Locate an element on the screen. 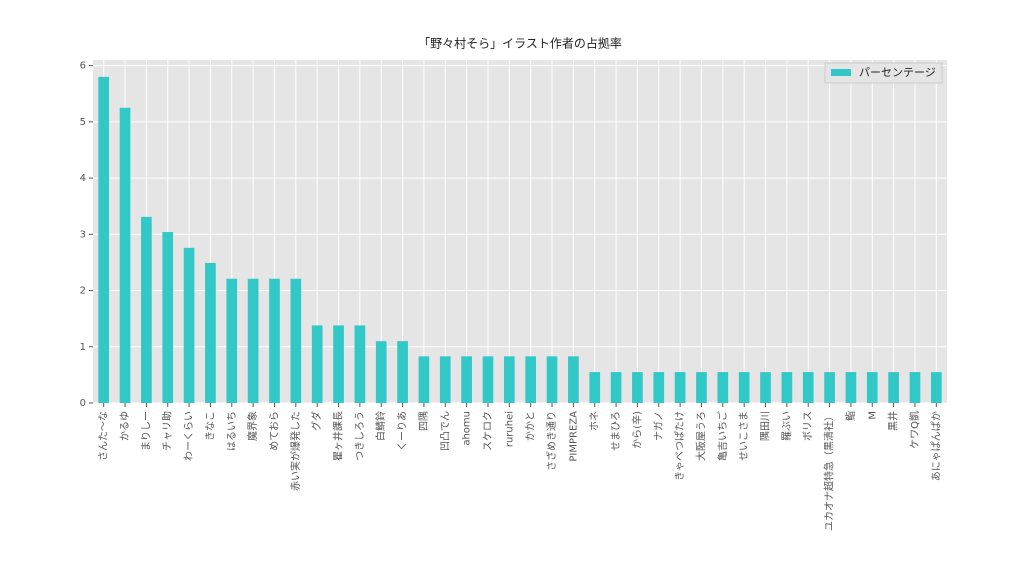 The width and height of the screenshot is (1024, 576). y-tick-label: 2 is located at coordinates (83, 291).